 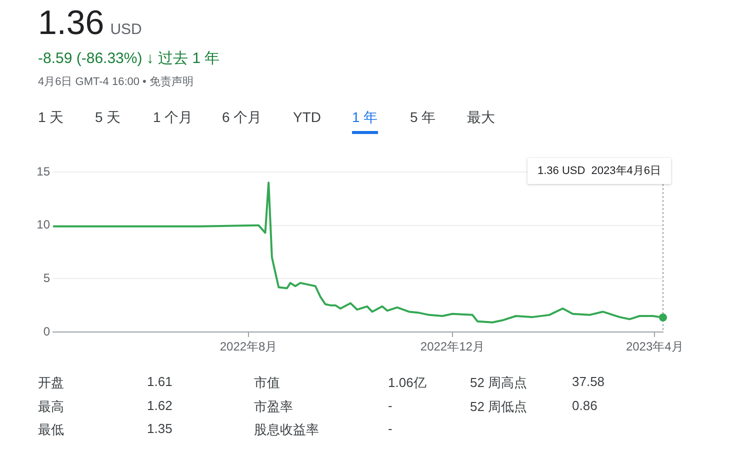 I want to click on text: 市盈率, so click(x=273, y=407).